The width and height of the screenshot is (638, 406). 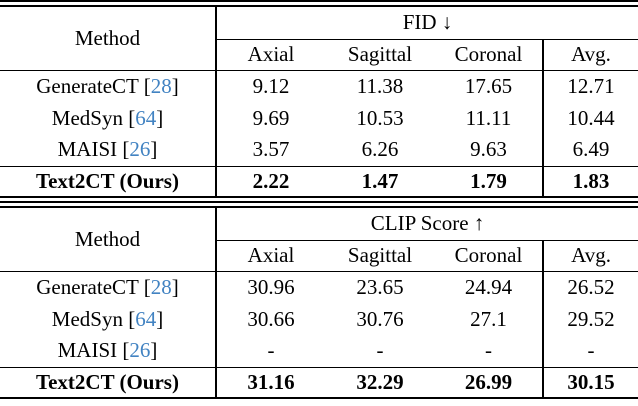 What do you see at coordinates (488, 117) in the screenshot?
I see `value-cell: 11.11` at bounding box center [488, 117].